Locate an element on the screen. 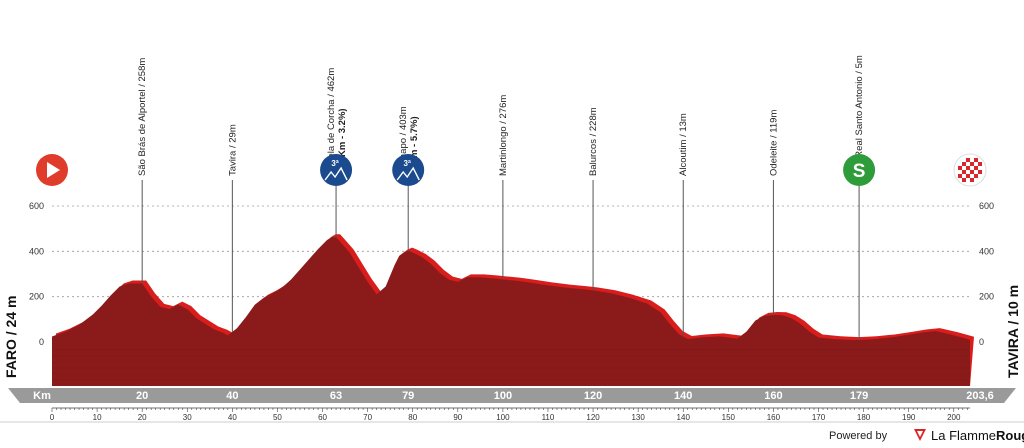 Image resolution: width=1024 pixels, height=448 pixels. sprint-icon is located at coordinates (859, 170).